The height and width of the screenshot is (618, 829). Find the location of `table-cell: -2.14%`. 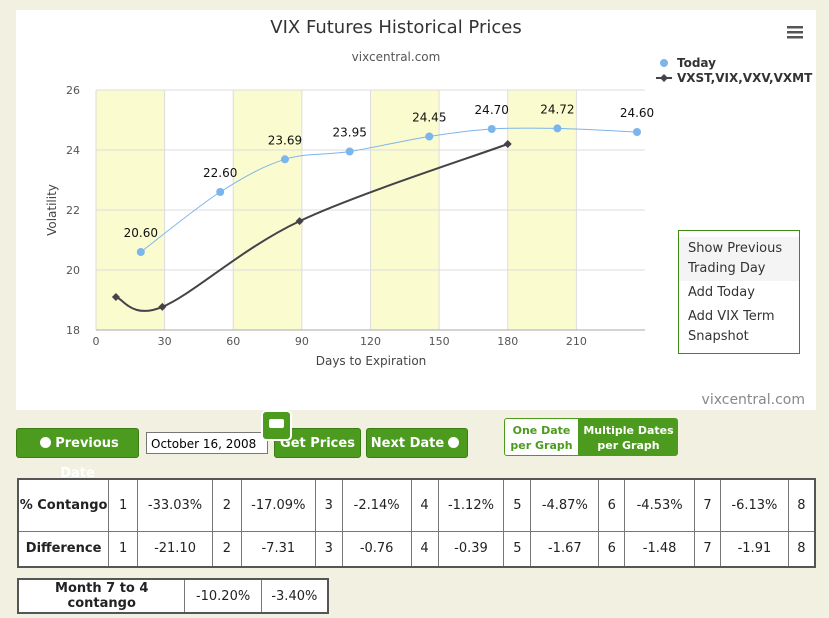

table-cell: -2.14% is located at coordinates (376, 505).